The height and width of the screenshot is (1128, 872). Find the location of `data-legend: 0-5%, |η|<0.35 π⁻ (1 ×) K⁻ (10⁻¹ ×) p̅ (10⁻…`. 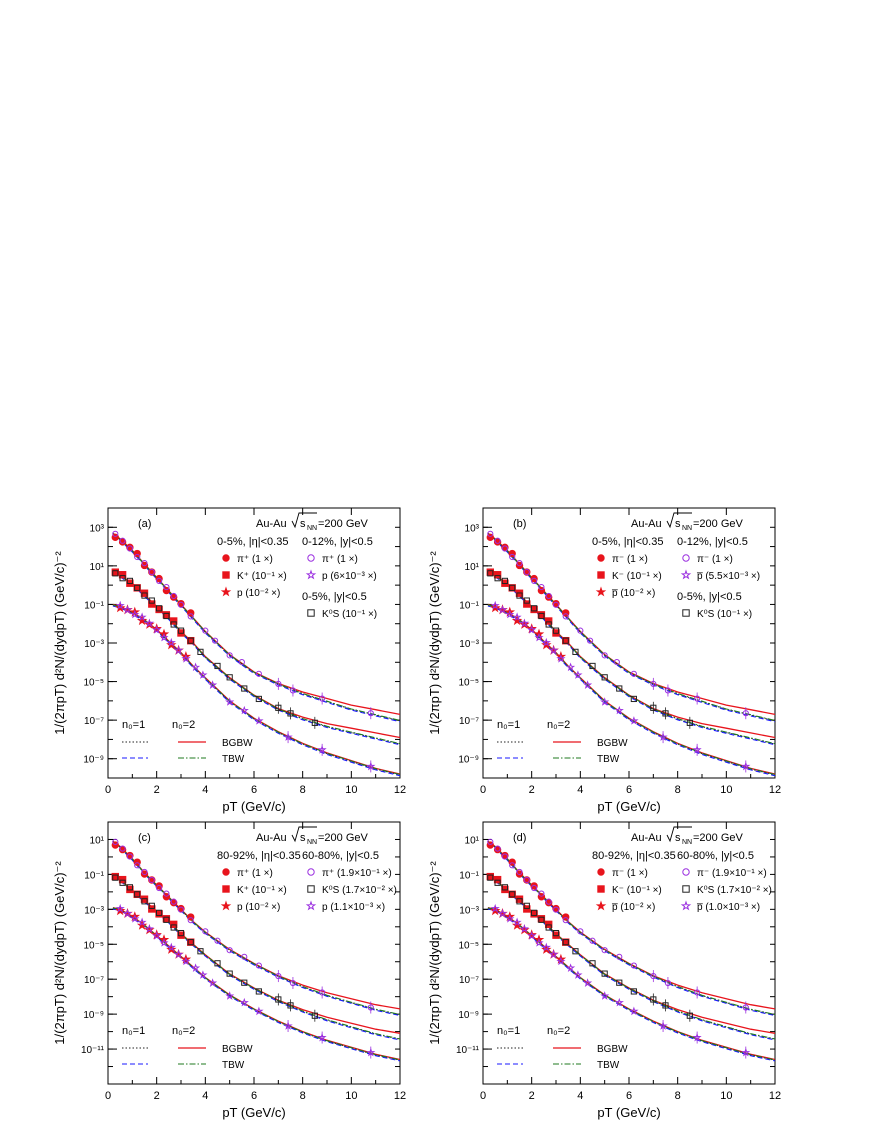

data-legend: 0-5%, |η|<0.35 π⁻ (1 ×) K⁻ (10⁻¹ ×) p̅ (10⁻… is located at coordinates (676, 578).